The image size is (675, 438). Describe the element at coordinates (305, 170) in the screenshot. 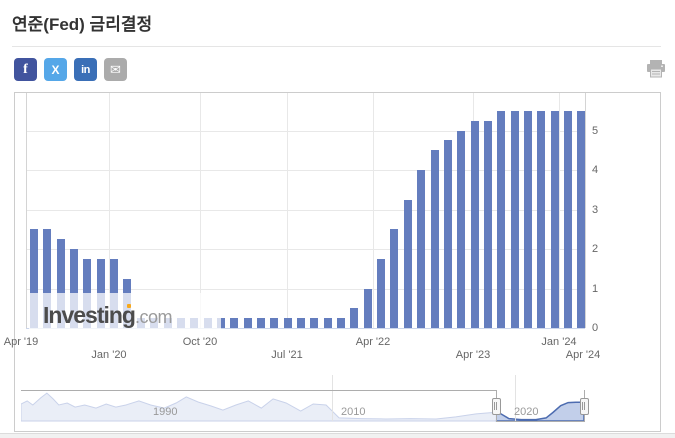

I see `gridline-y4` at that location.